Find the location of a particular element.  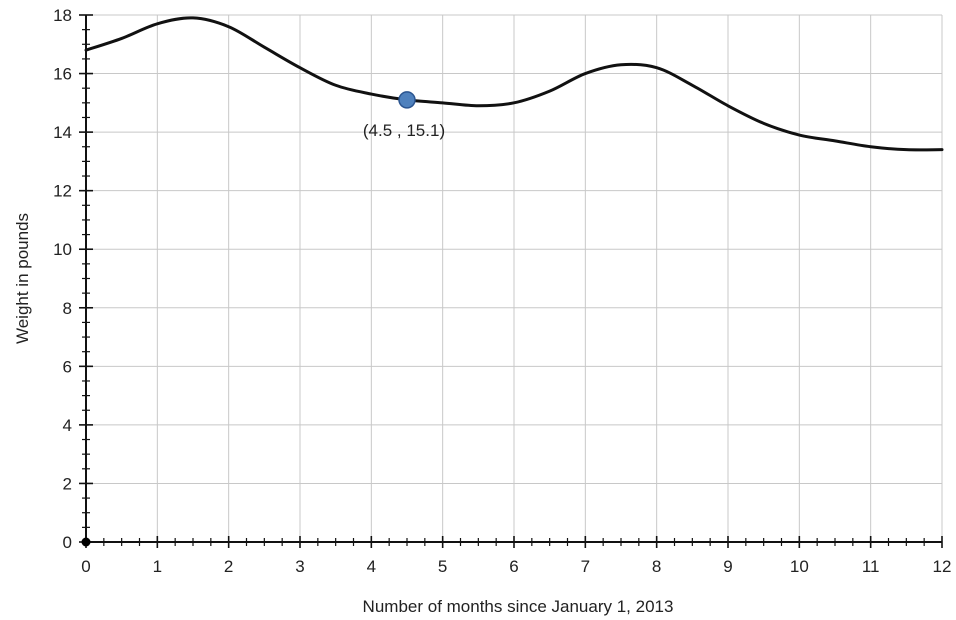

highlight-point-label: (4.5 , 15.1) is located at coordinates (404, 130).